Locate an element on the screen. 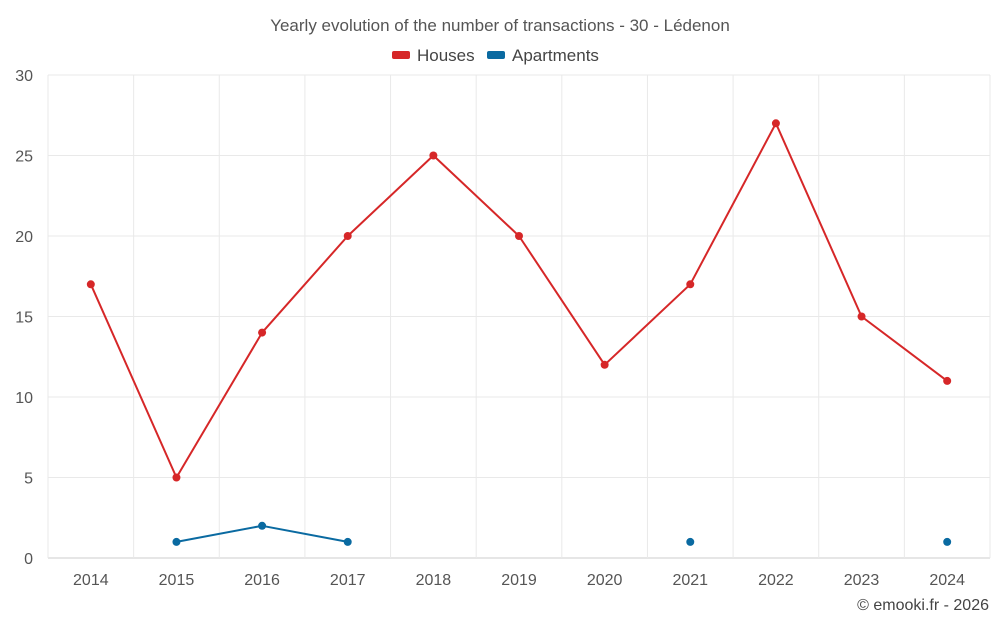 The image size is (1000, 625). legend-apartments-swatch is located at coordinates (496, 55).